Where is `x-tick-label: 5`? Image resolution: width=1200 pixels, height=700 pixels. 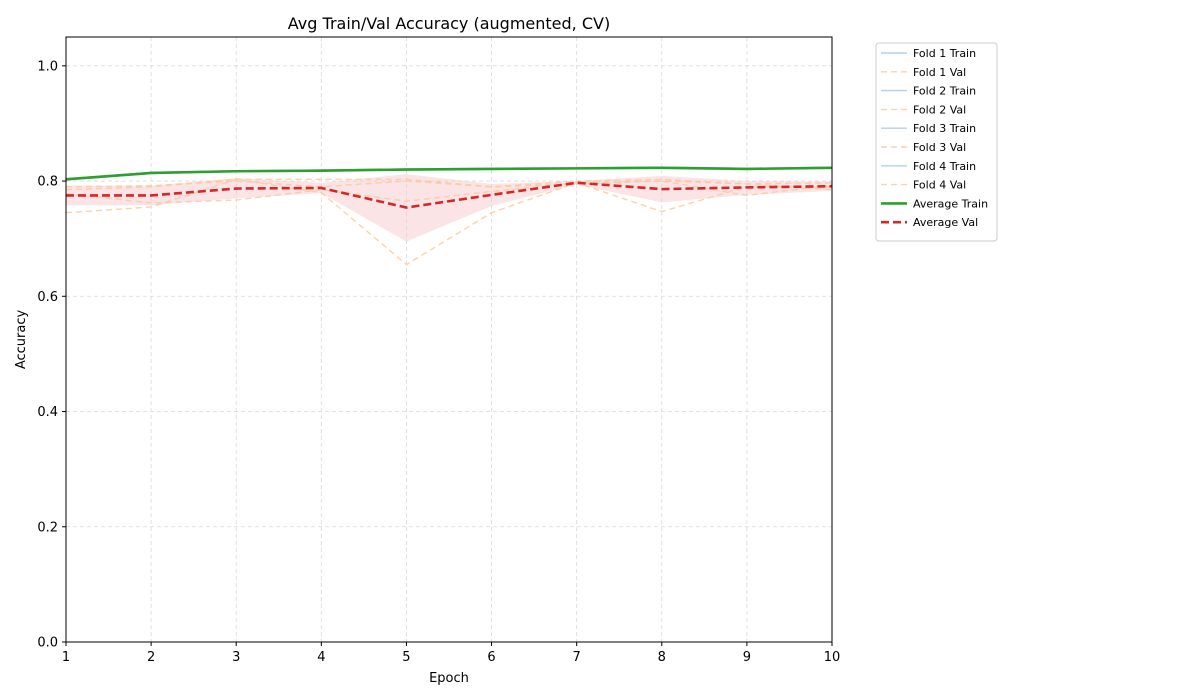 x-tick-label: 5 is located at coordinates (406, 657).